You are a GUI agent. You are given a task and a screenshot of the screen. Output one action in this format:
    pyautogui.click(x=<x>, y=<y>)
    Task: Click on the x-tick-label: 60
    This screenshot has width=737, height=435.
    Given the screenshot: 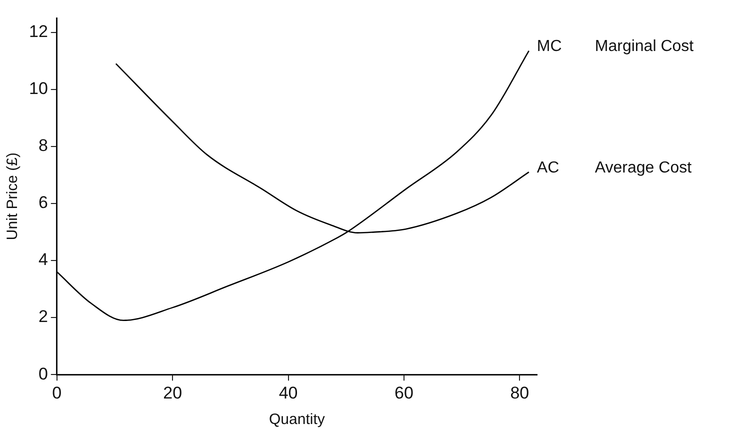 What is the action you would take?
    pyautogui.click(x=404, y=392)
    